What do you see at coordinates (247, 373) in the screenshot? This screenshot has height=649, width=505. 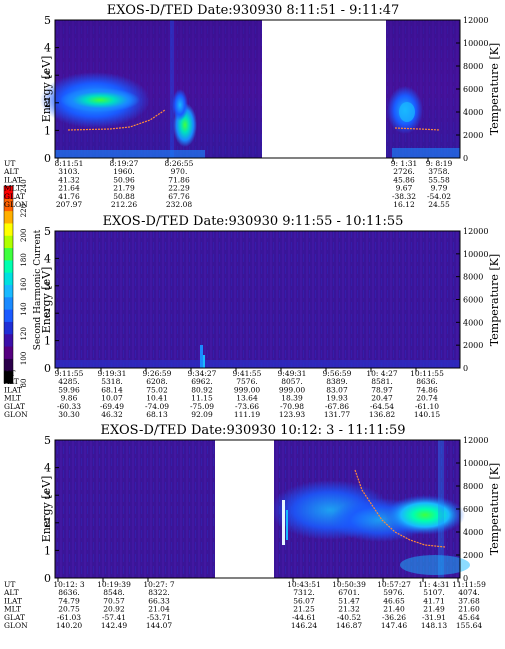 I see `ephemeris-value: 9:41:55` at bounding box center [247, 373].